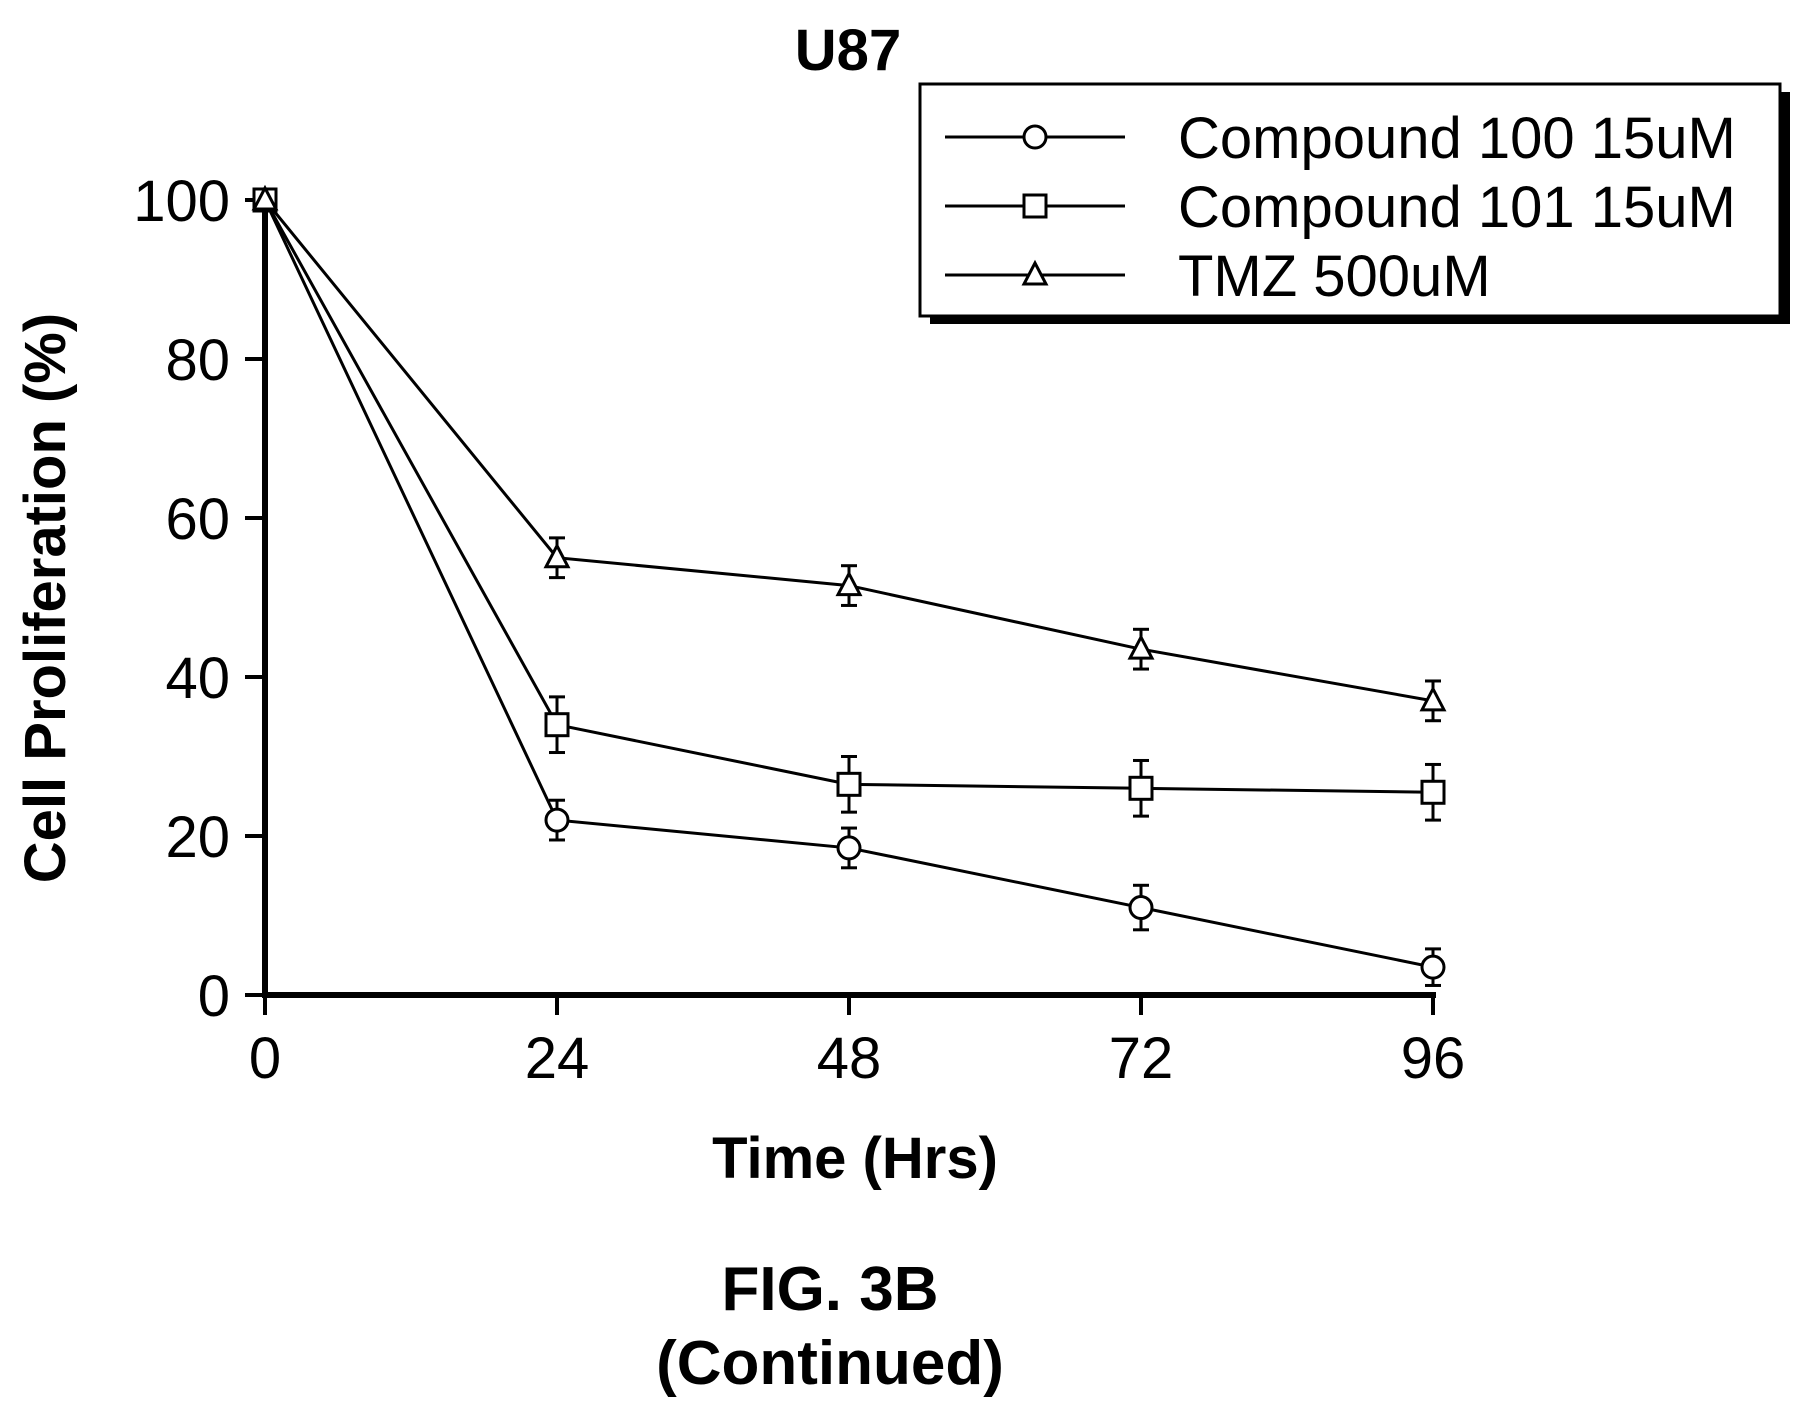  I want to click on x-ticks: 0 24 48 72 96, so click(857, 1043).